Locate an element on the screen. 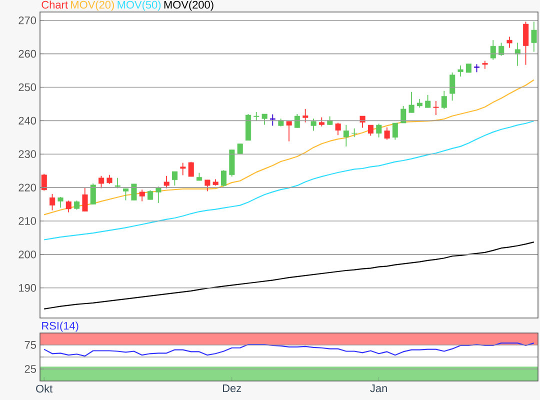 This screenshot has height=400, width=540. x-tick-label: Dez is located at coordinates (232, 388).